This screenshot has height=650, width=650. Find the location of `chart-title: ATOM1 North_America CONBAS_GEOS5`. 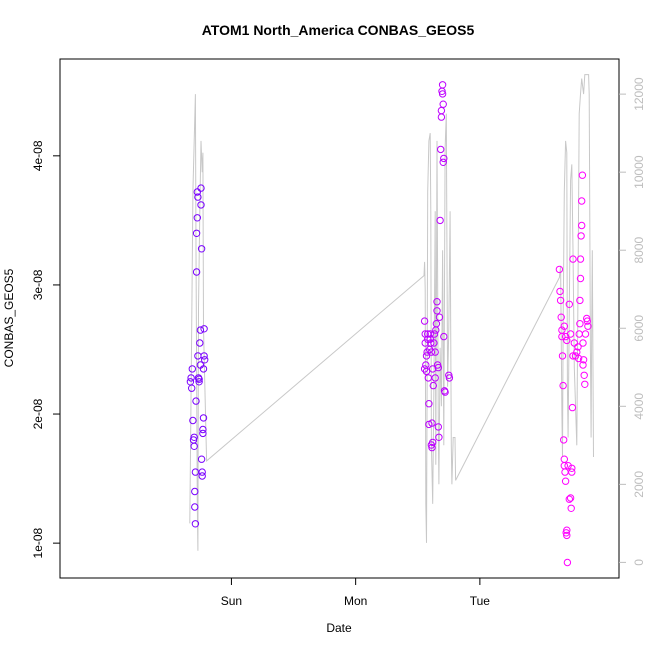

chart-title: ATOM1 North_America CONBAS_GEOS5 is located at coordinates (338, 30).